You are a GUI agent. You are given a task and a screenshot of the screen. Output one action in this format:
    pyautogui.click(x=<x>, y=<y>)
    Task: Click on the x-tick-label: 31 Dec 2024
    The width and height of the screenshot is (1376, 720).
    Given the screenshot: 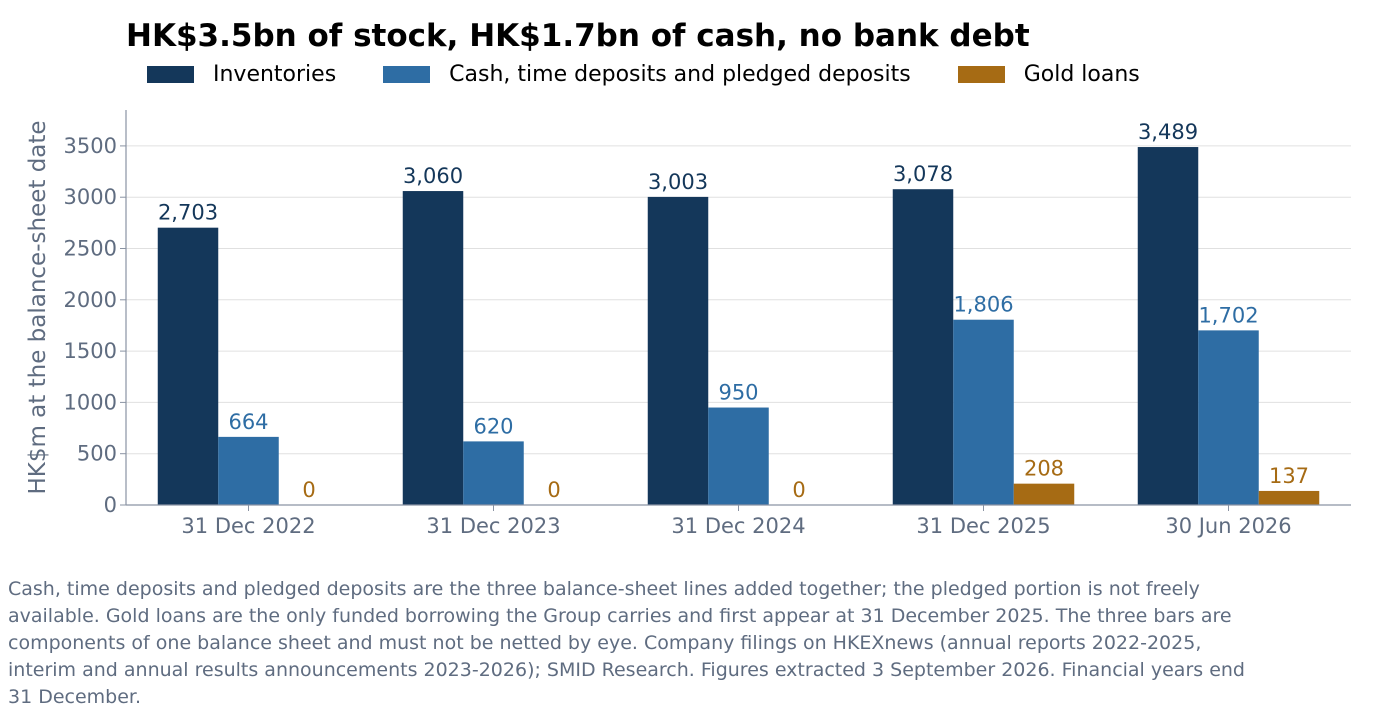 What is the action you would take?
    pyautogui.click(x=738, y=526)
    